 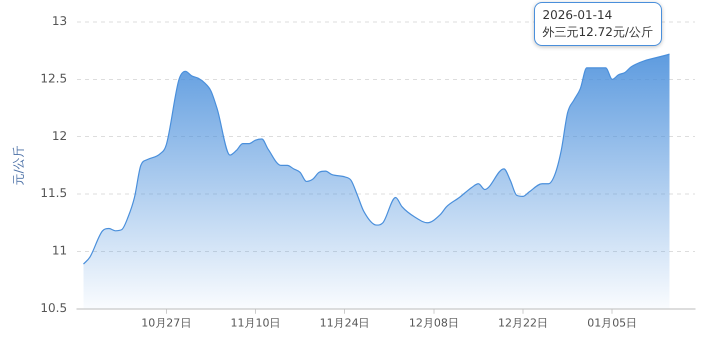 I want to click on y-tick-label: 13, so click(x=60, y=21).